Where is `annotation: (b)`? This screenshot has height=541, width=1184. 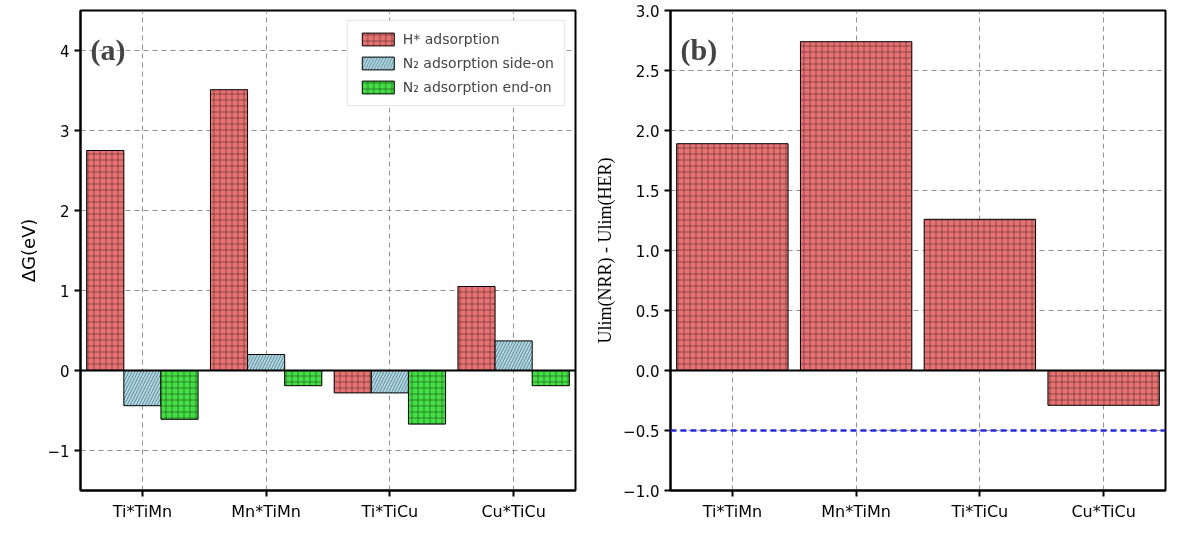
annotation: (b) is located at coordinates (699, 49).